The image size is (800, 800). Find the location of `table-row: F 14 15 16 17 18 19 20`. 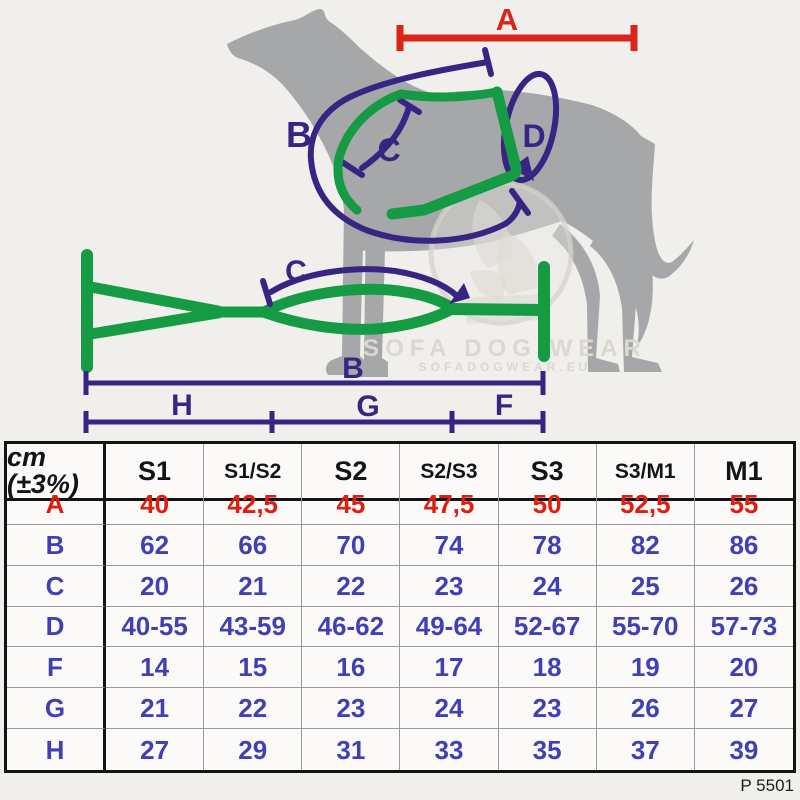

table-row: F 14 15 16 17 18 19 20 is located at coordinates (400, 668).